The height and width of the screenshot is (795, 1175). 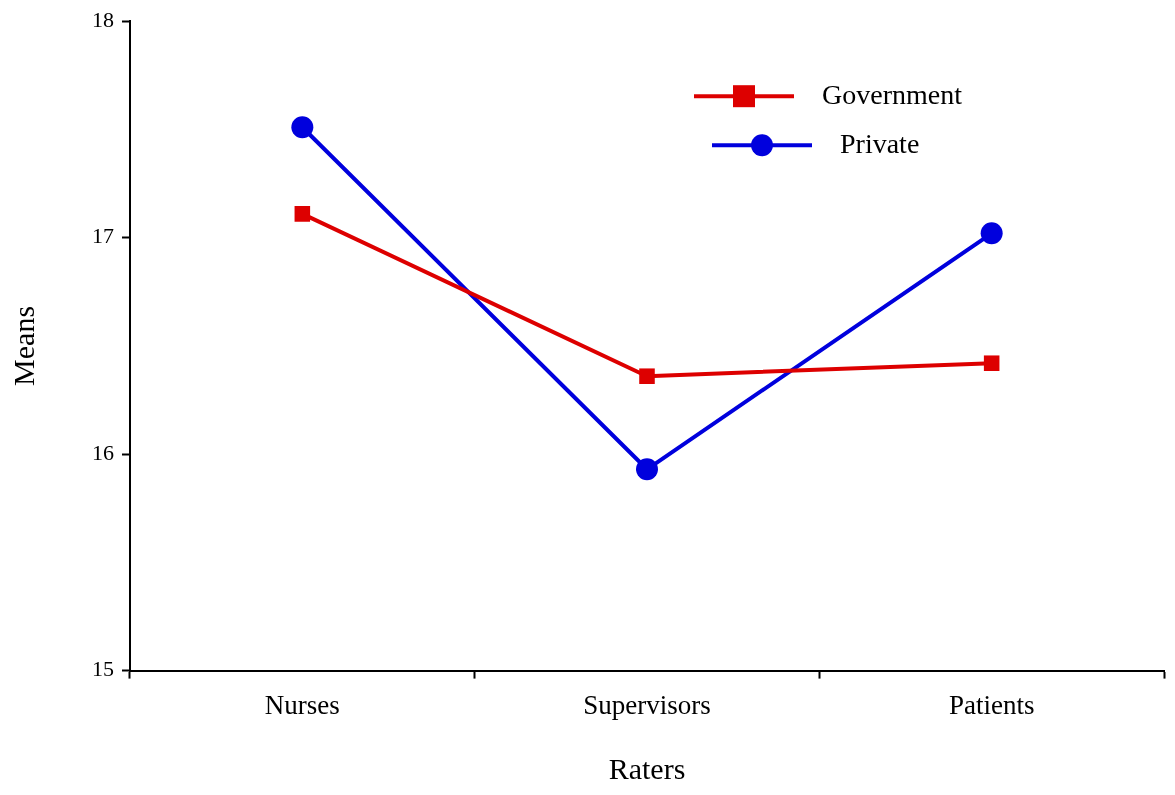 I want to click on x-axis-title: Raters, so click(x=647, y=768).